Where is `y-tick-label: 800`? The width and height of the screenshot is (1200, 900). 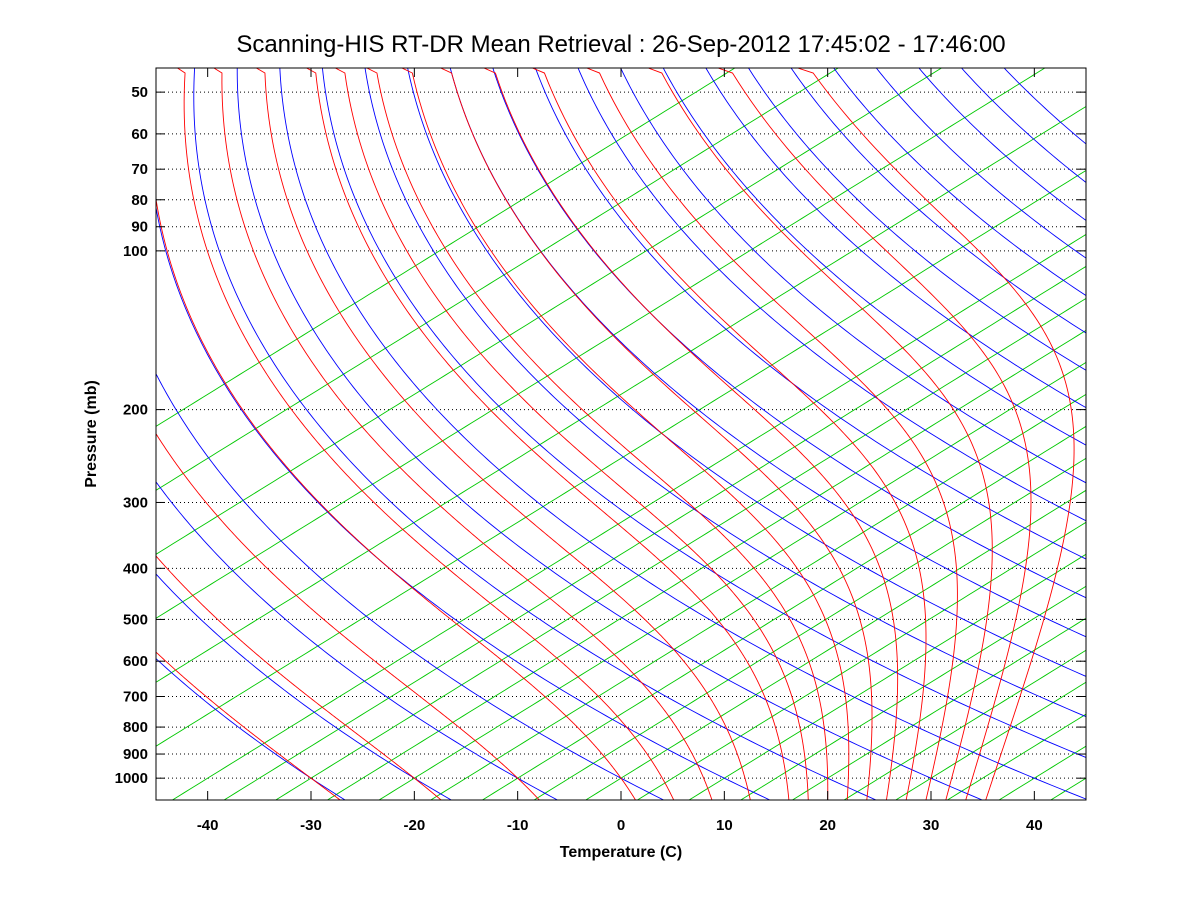
y-tick-label: 800 is located at coordinates (135, 727).